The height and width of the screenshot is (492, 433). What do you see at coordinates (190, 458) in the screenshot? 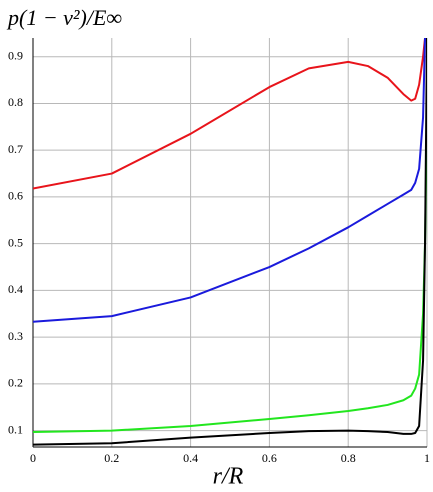
I see `x-tick-label: 0.4` at bounding box center [190, 458].